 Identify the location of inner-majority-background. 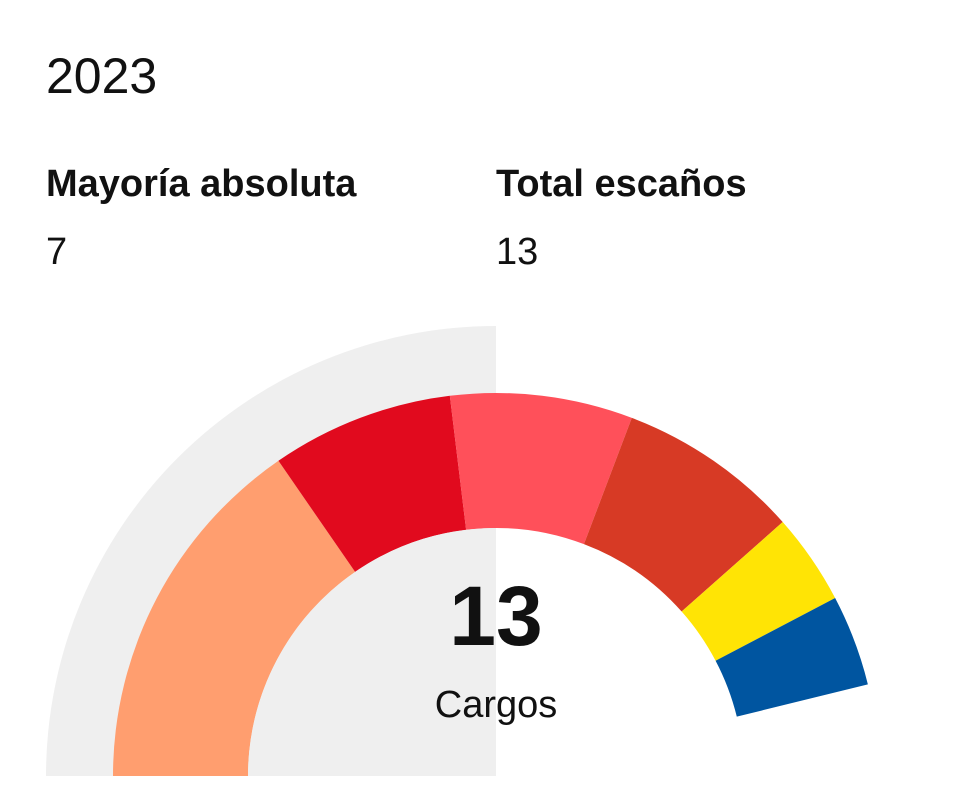
(372, 652).